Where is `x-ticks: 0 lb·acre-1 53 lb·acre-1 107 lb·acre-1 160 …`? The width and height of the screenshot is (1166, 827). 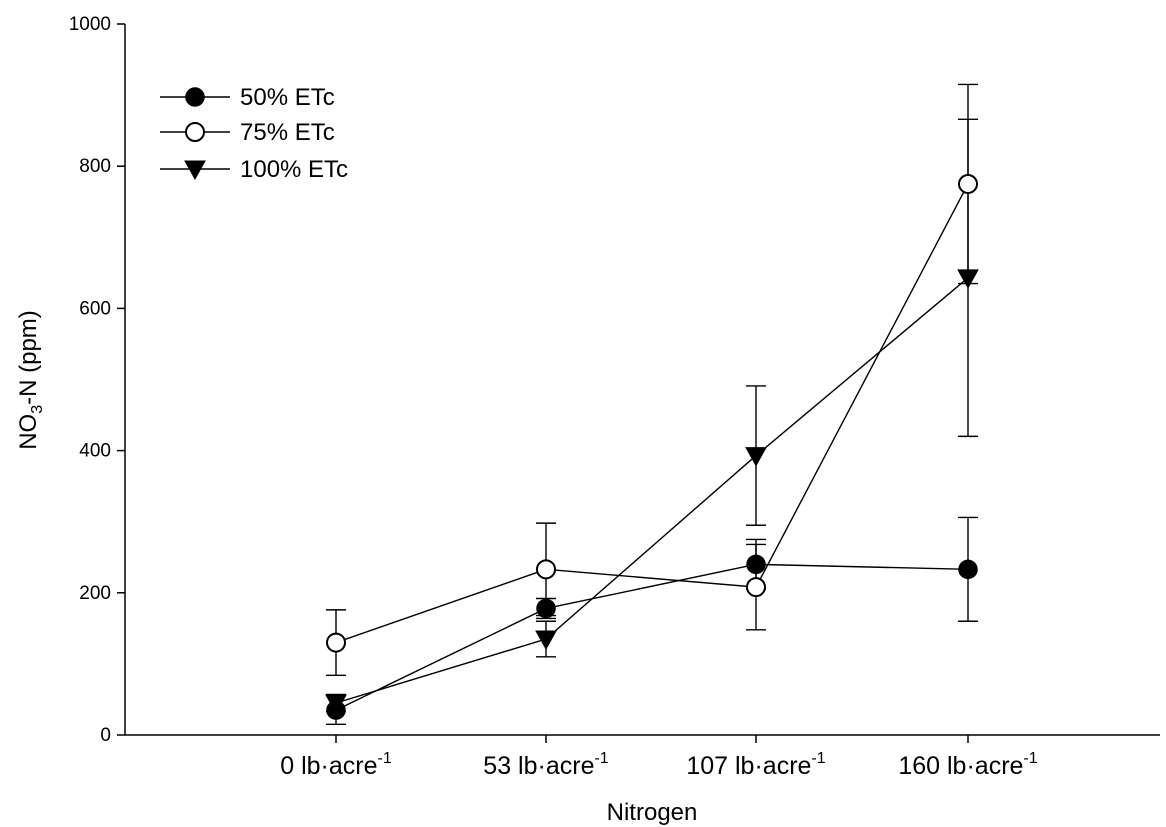 x-ticks: 0 lb·acre-1 53 lb·acre-1 107 lb·acre-1 160 … is located at coordinates (659, 757).